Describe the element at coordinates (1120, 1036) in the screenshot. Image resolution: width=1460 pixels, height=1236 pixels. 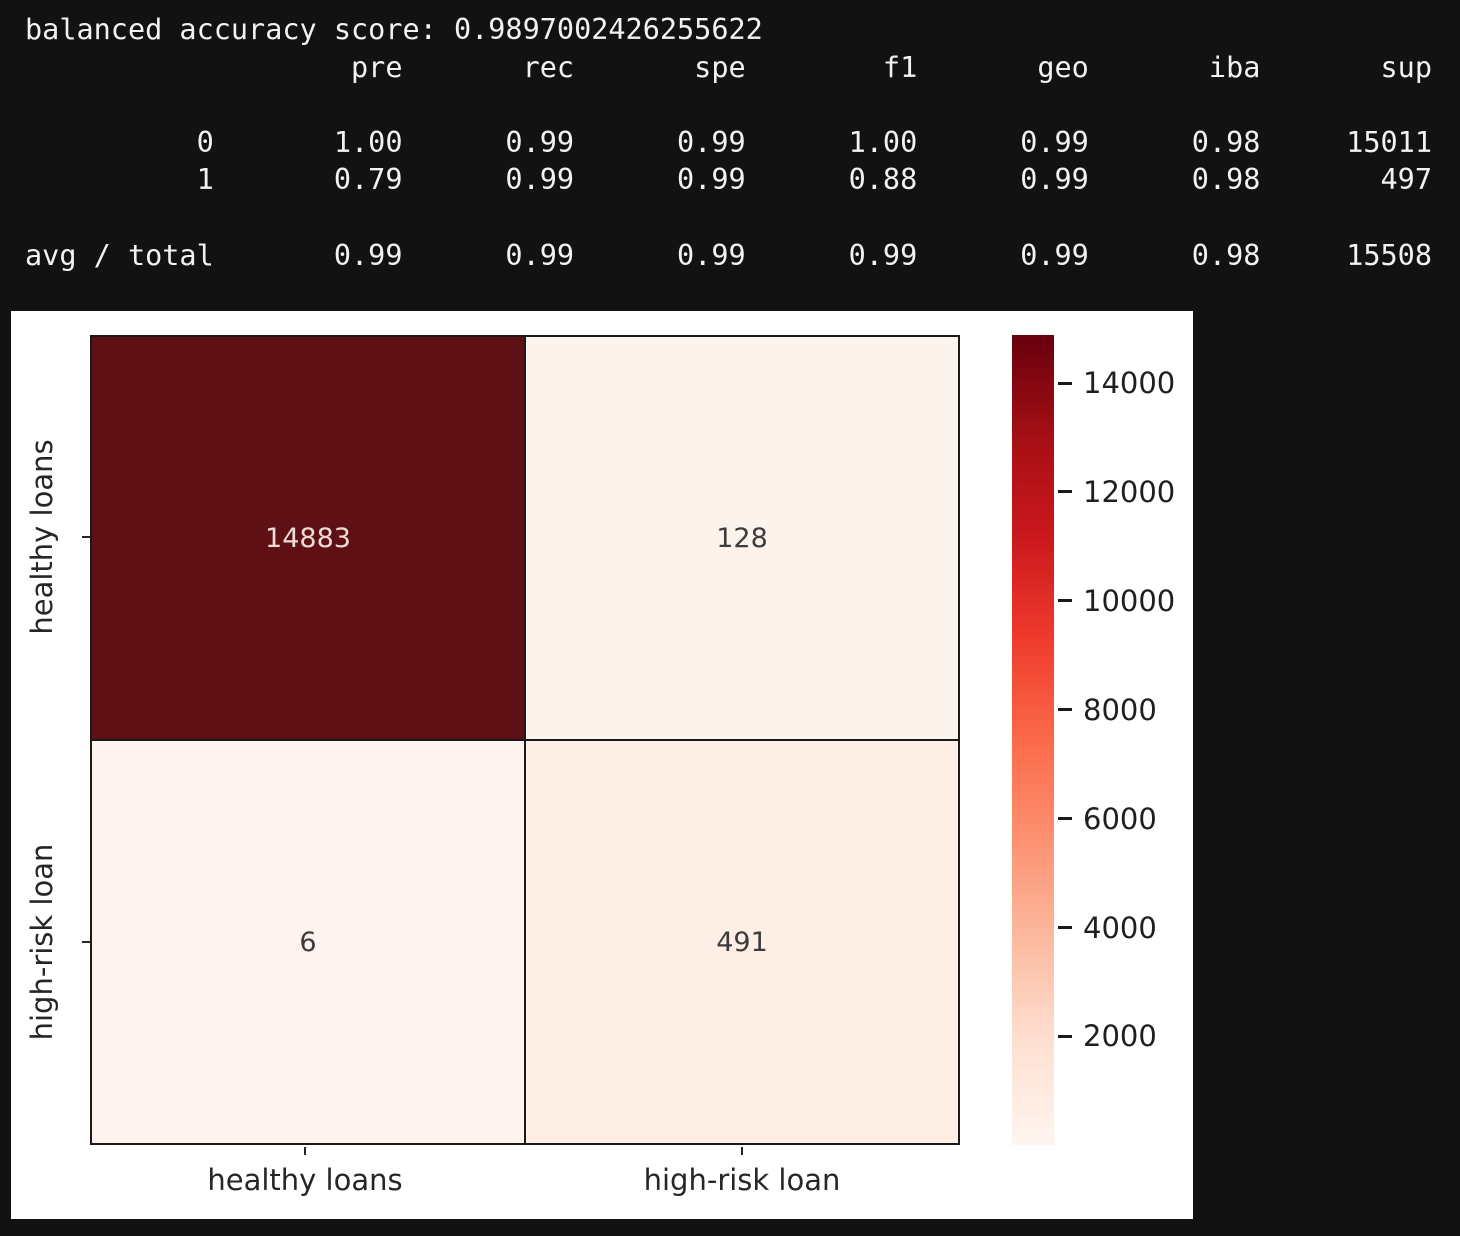
I see `colorbar-tick-label: 2000` at that location.